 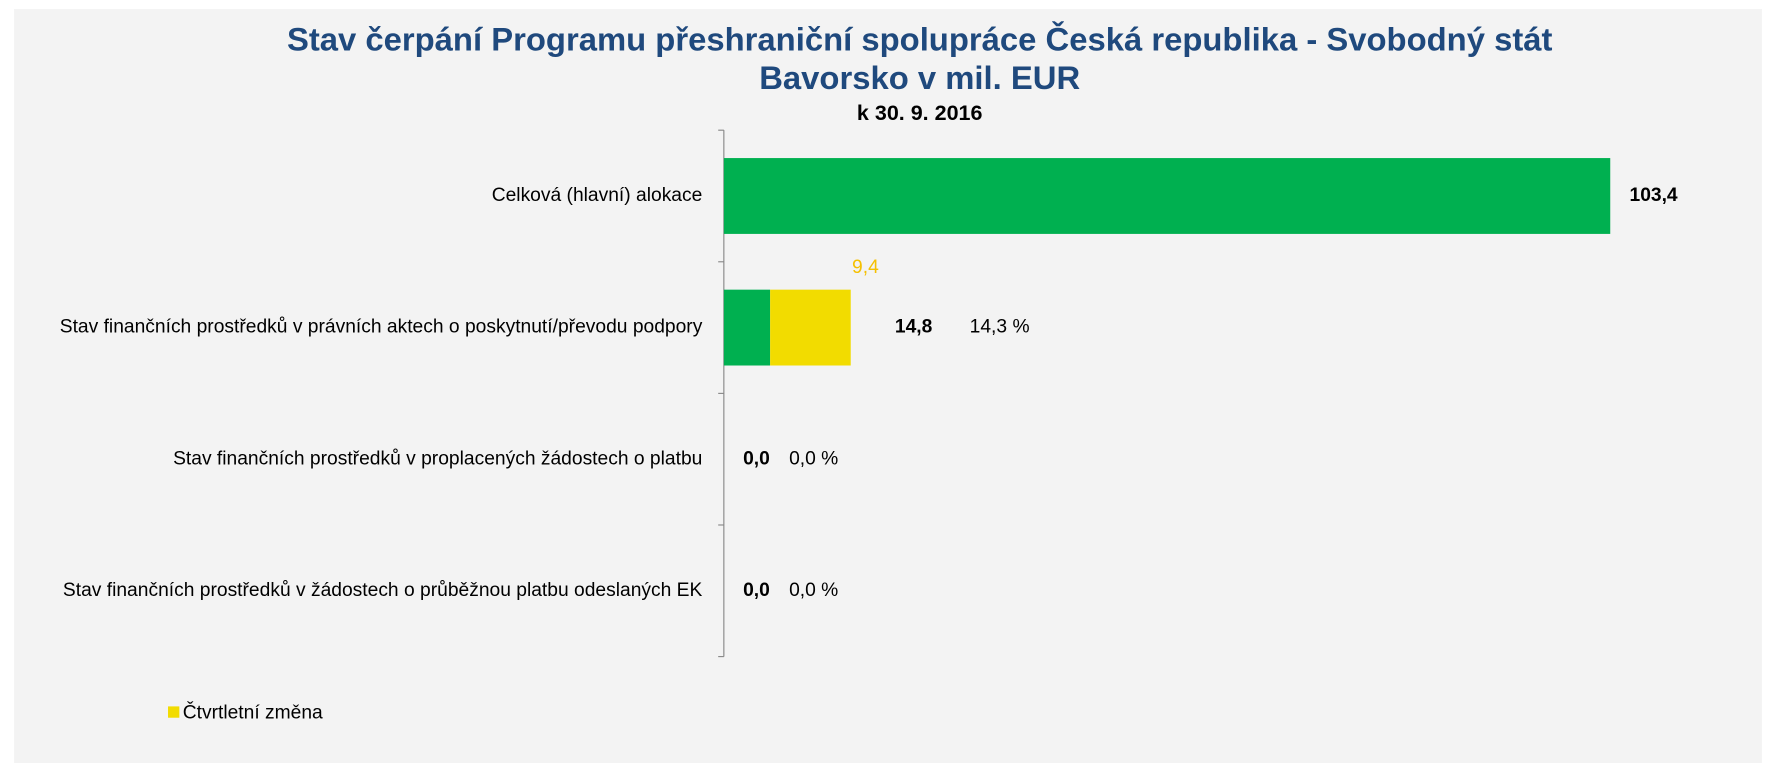 What do you see at coordinates (174, 712) in the screenshot?
I see `legend-swatch` at bounding box center [174, 712].